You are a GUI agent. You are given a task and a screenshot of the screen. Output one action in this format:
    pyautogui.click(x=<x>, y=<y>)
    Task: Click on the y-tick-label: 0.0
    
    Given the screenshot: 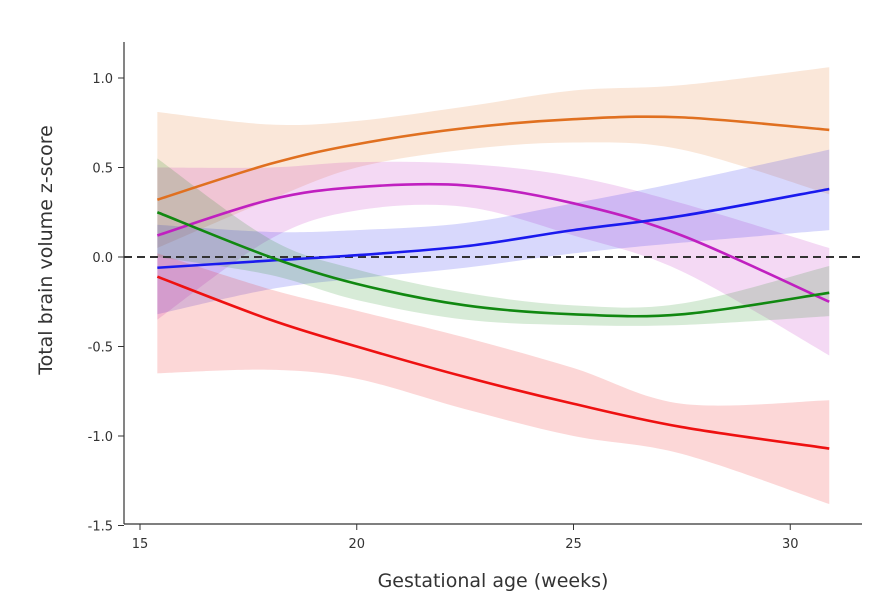 What is the action you would take?
    pyautogui.click(x=102, y=258)
    